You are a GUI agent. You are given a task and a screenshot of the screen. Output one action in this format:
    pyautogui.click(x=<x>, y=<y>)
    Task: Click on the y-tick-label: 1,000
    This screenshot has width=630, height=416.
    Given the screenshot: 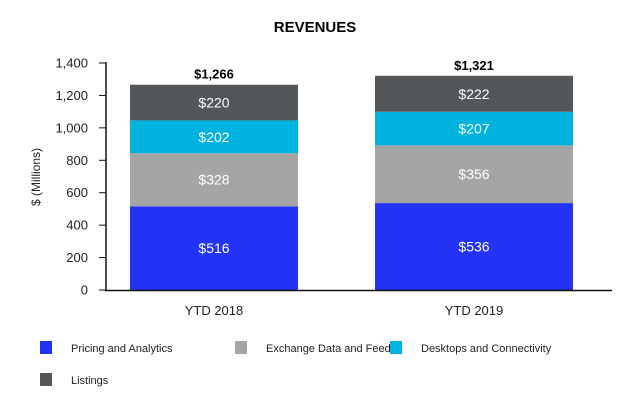 What is the action you would take?
    pyautogui.click(x=71, y=127)
    